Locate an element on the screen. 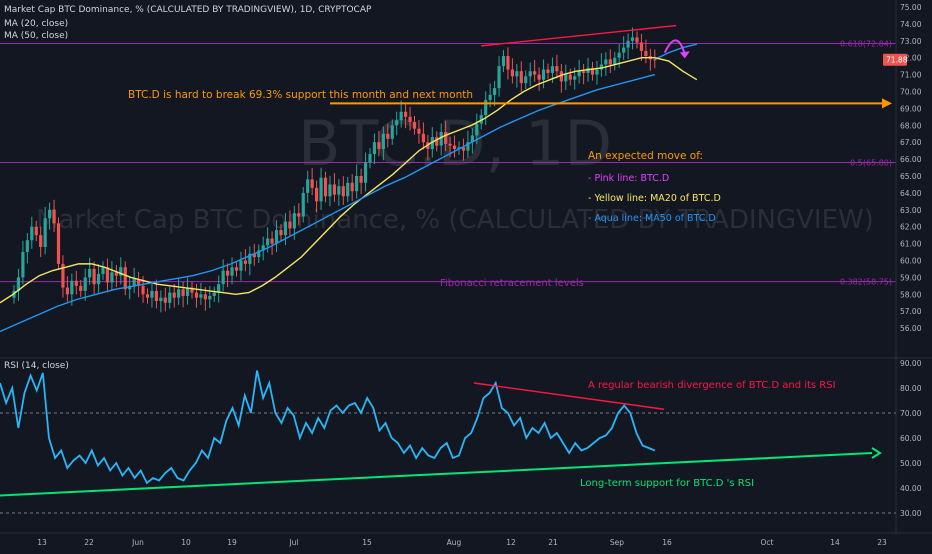 The image size is (932, 554). last-price-tag-bg is located at coordinates (895, 59).